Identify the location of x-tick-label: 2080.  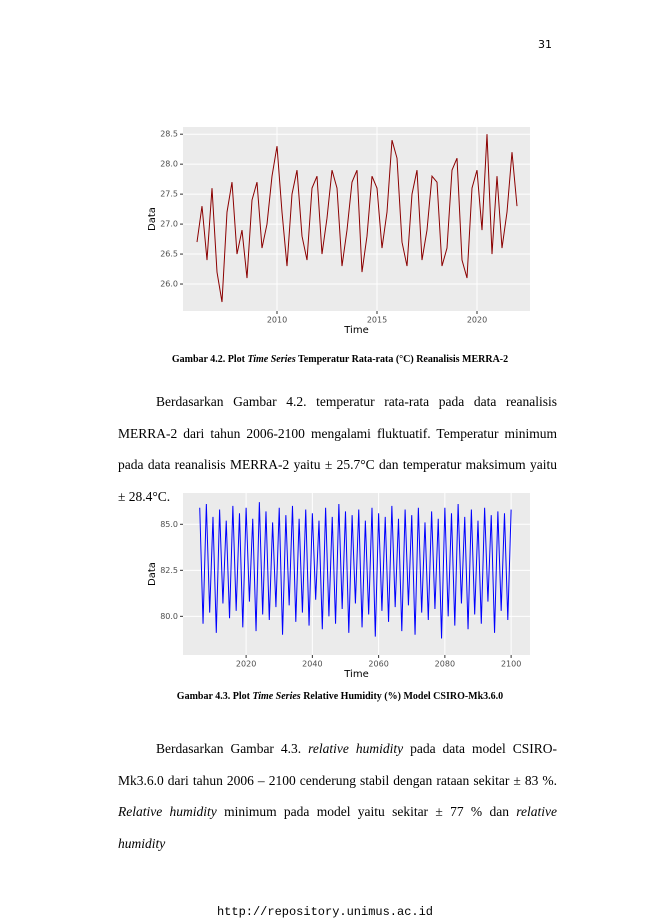
(445, 664).